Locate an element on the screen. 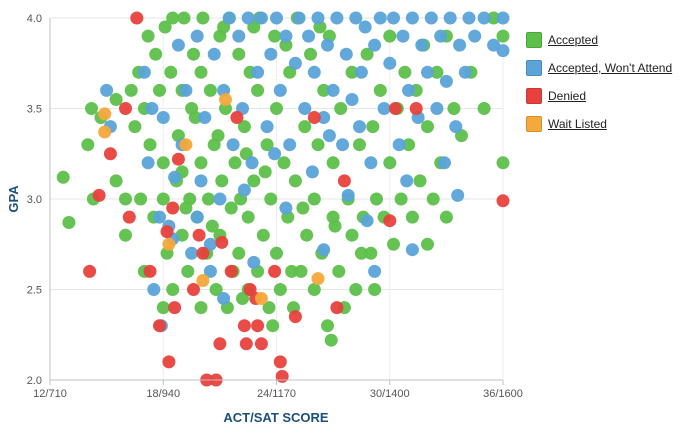  y-axis-ticks: 2.0 2.5 3.0 3.5 4.0 is located at coordinates (34, 200).